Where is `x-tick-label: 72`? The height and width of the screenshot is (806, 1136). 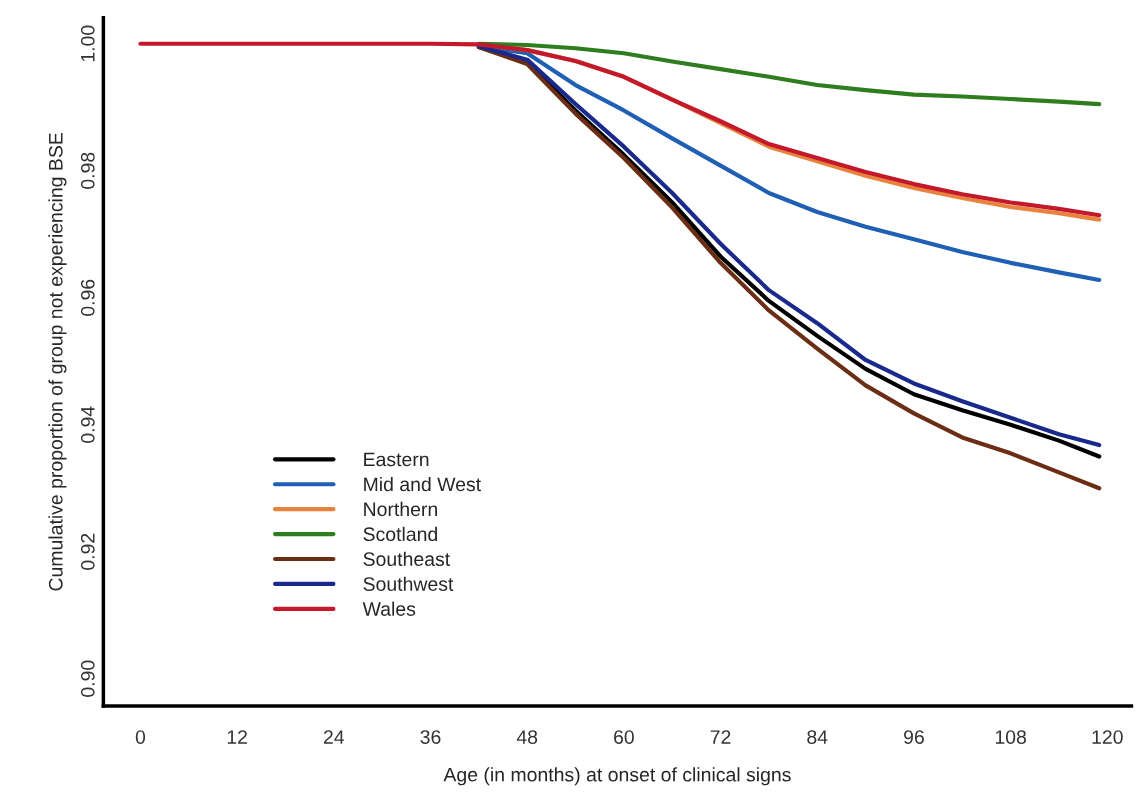 x-tick-label: 72 is located at coordinates (720, 737).